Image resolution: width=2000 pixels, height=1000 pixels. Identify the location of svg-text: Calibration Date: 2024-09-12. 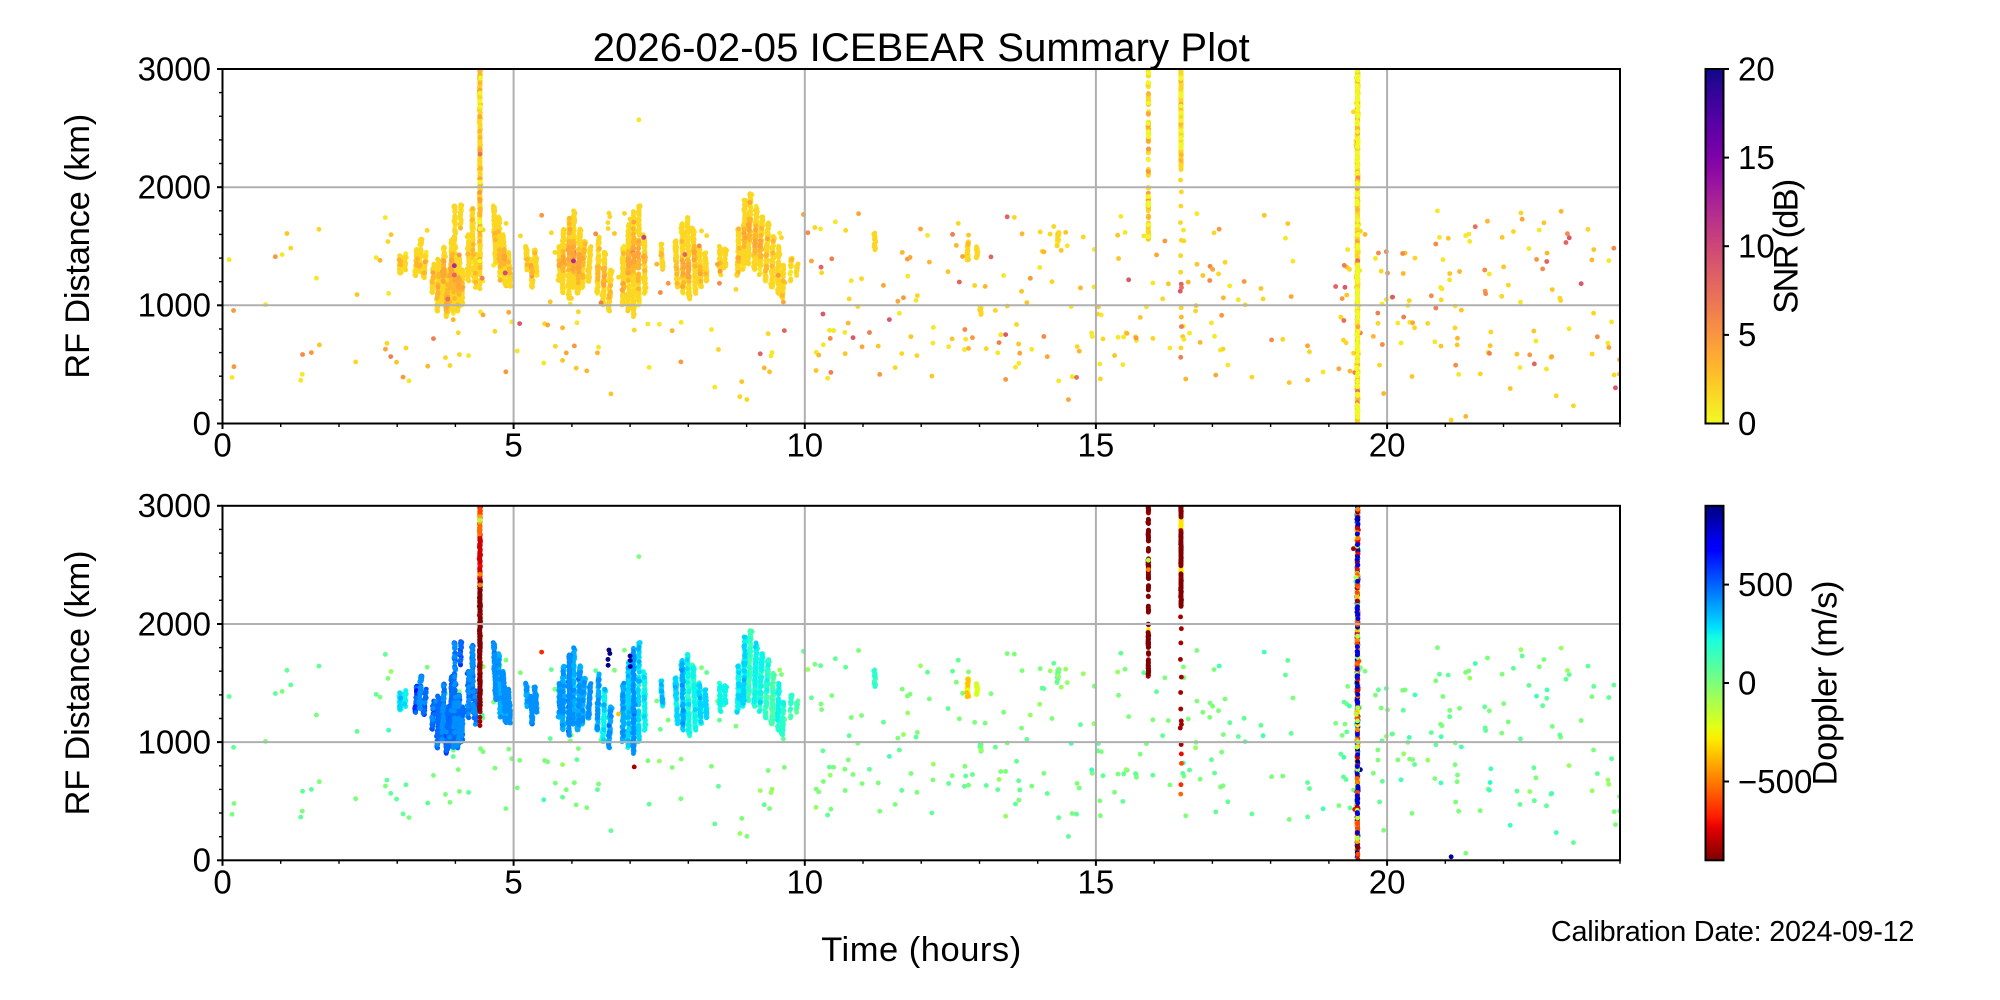
(1732, 932).